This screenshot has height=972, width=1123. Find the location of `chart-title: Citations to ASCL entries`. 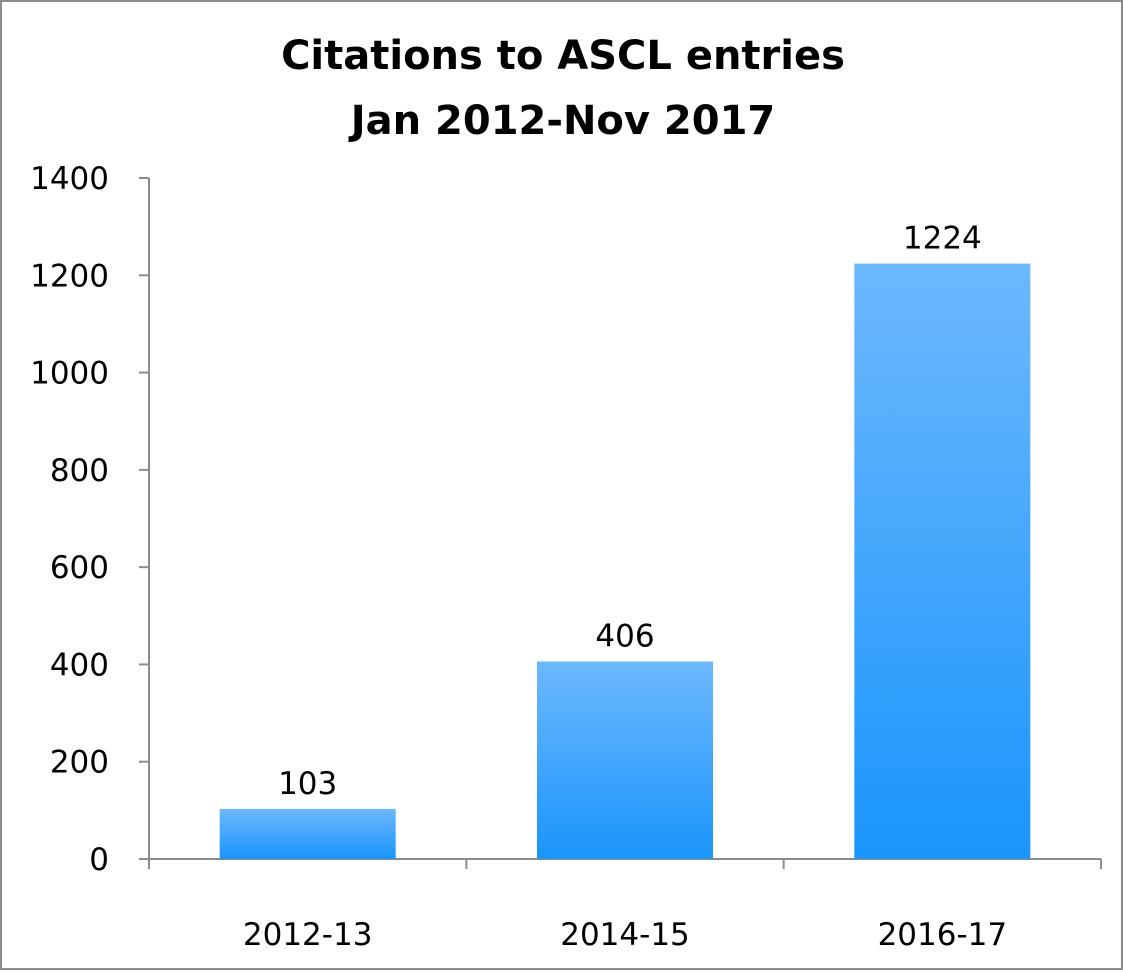

chart-title: Citations to ASCL entries is located at coordinates (563, 56).